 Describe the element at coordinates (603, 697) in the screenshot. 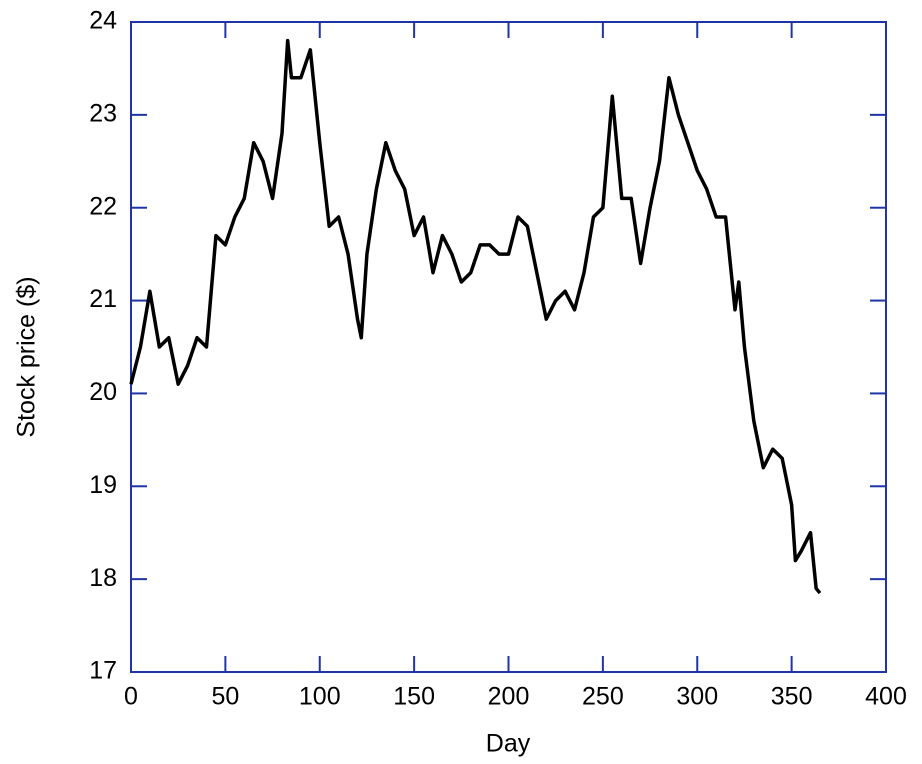

I see `x-tick-label: 250` at that location.